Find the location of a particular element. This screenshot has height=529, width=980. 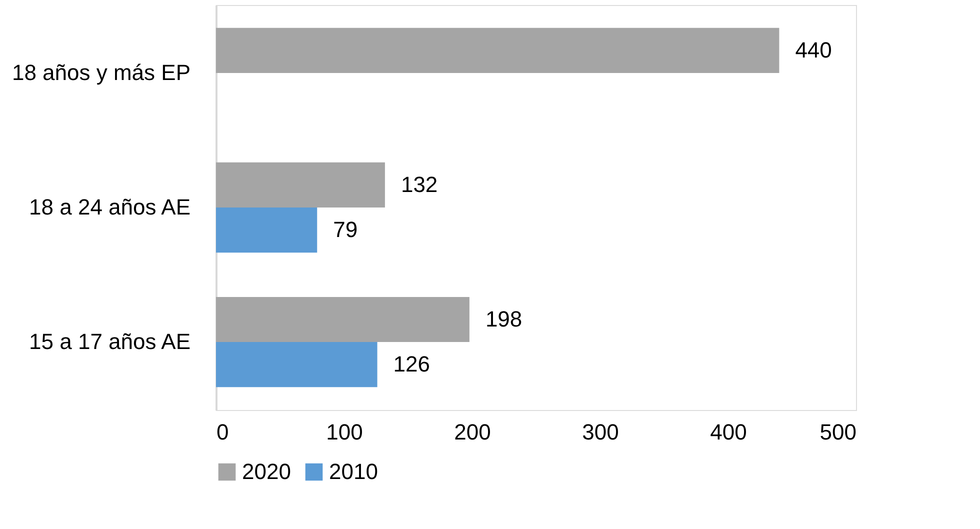

x-tick-label: 300 is located at coordinates (600, 432).